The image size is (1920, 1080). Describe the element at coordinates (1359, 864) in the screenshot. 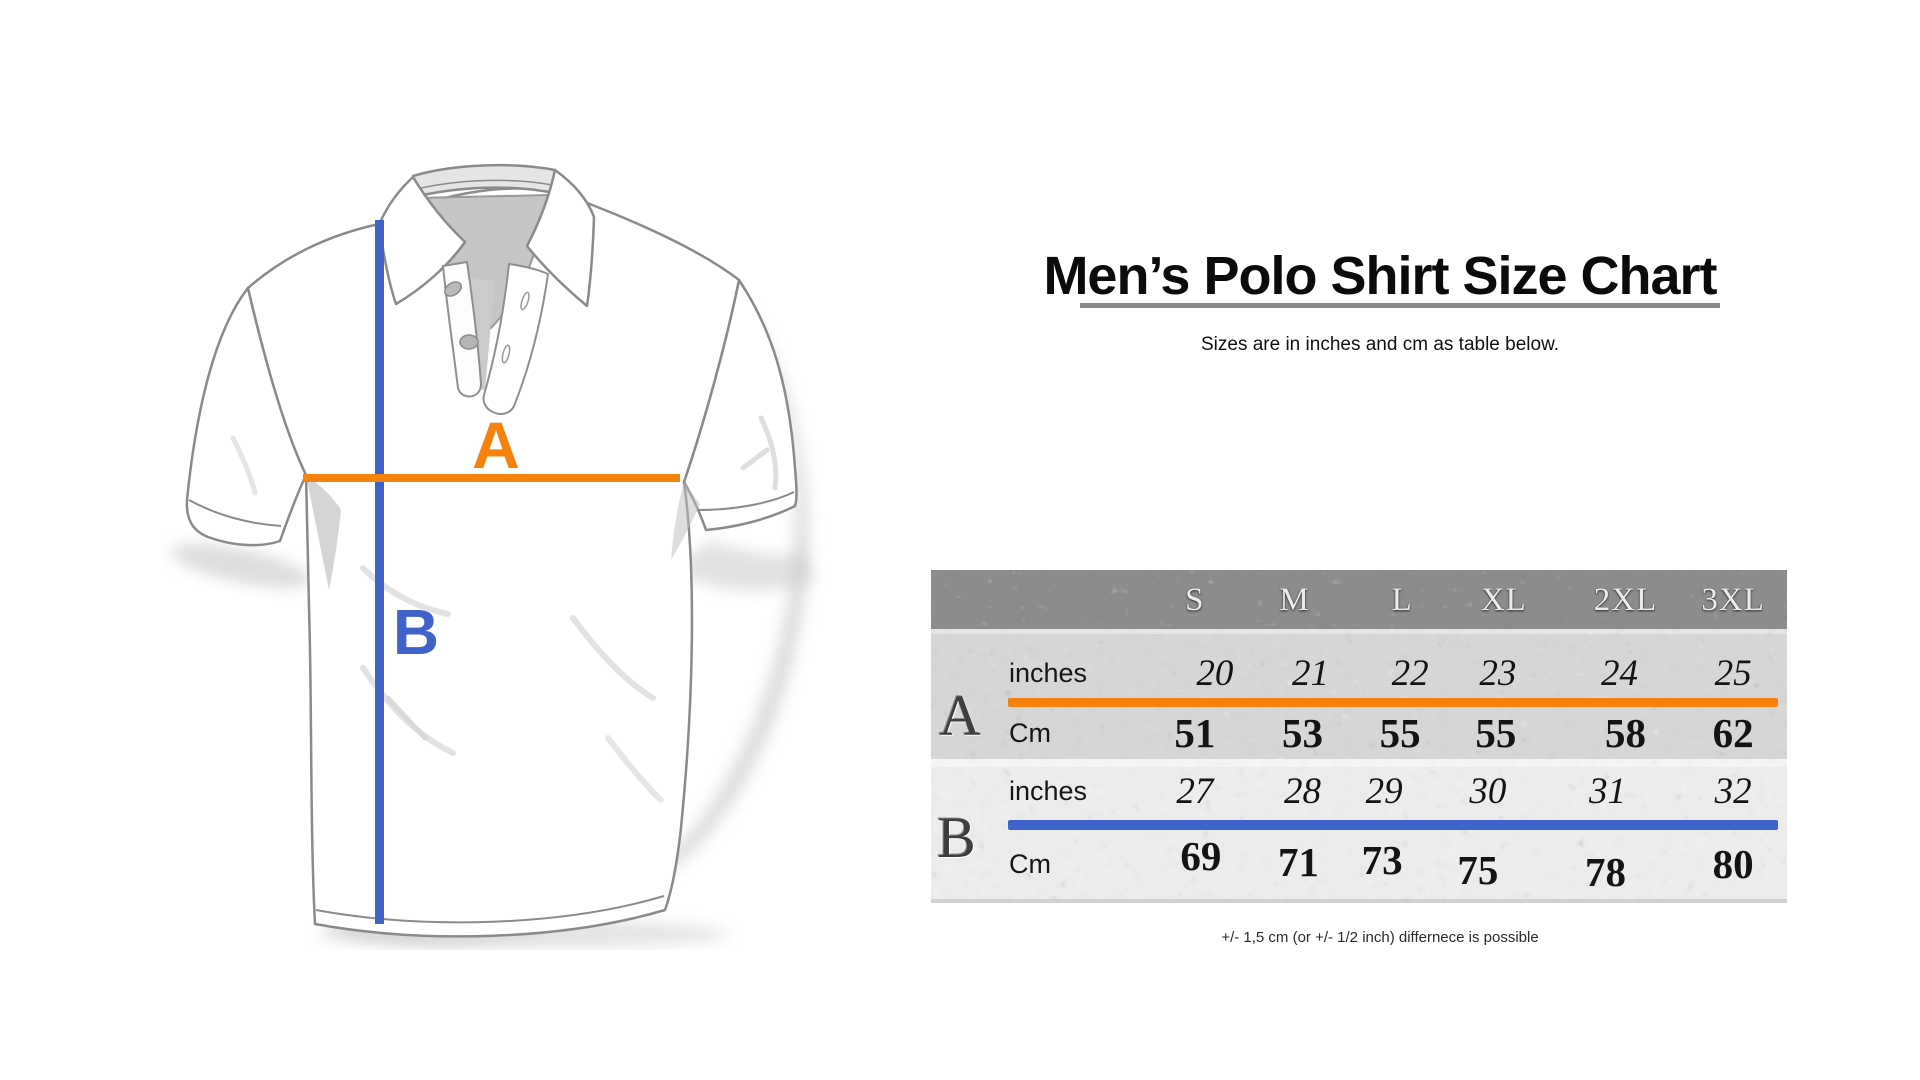

I see `table-row-b-cm: Cm 69 71 73 75 78 80` at that location.